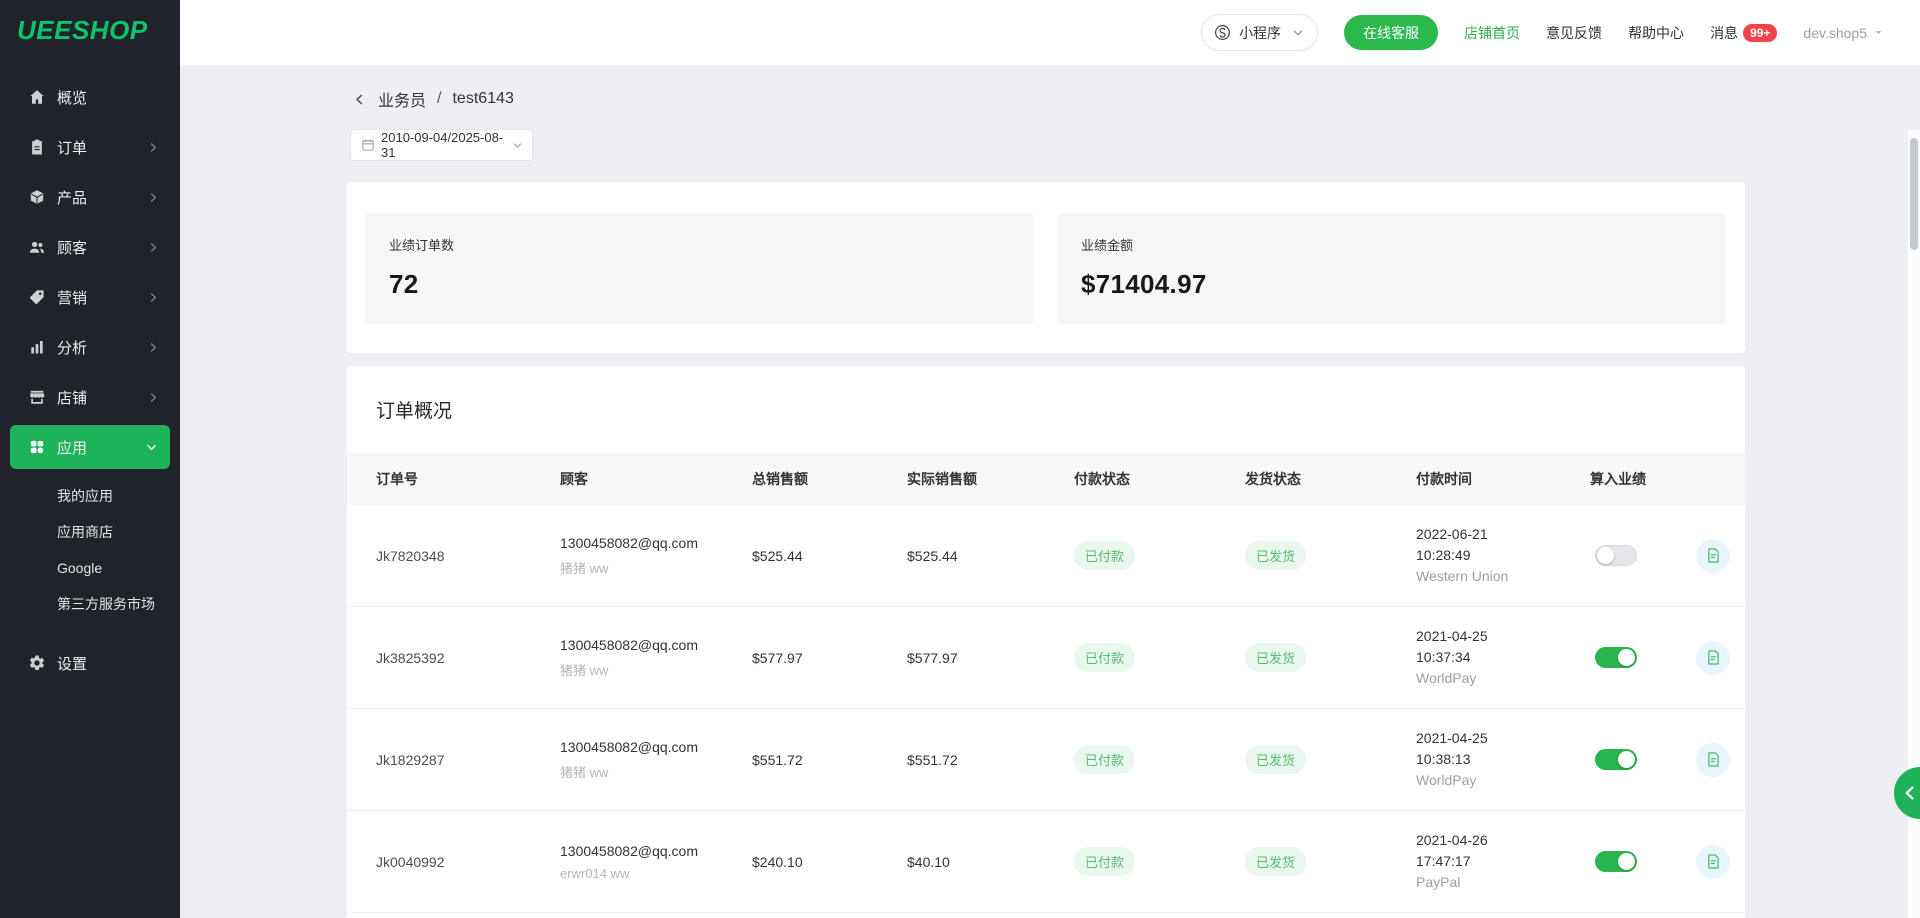 This screenshot has height=918, width=1920. I want to click on payment-time: 2022-06-21 10:28:49 Western Union, so click(1503, 555).